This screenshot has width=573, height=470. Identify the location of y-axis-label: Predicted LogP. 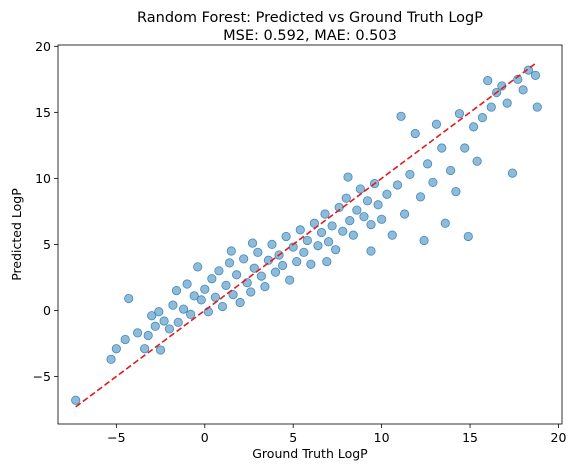
(16, 234).